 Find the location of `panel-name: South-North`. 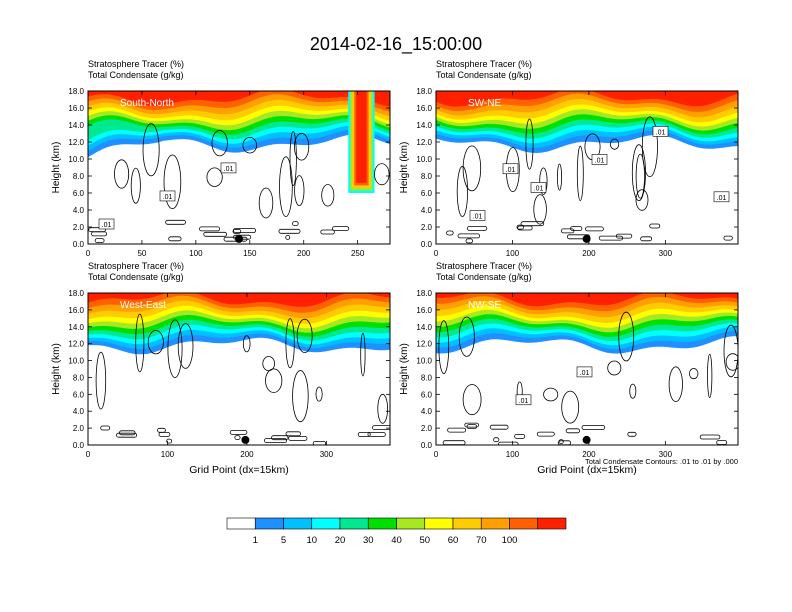

panel-name: South-North is located at coordinates (147, 103).